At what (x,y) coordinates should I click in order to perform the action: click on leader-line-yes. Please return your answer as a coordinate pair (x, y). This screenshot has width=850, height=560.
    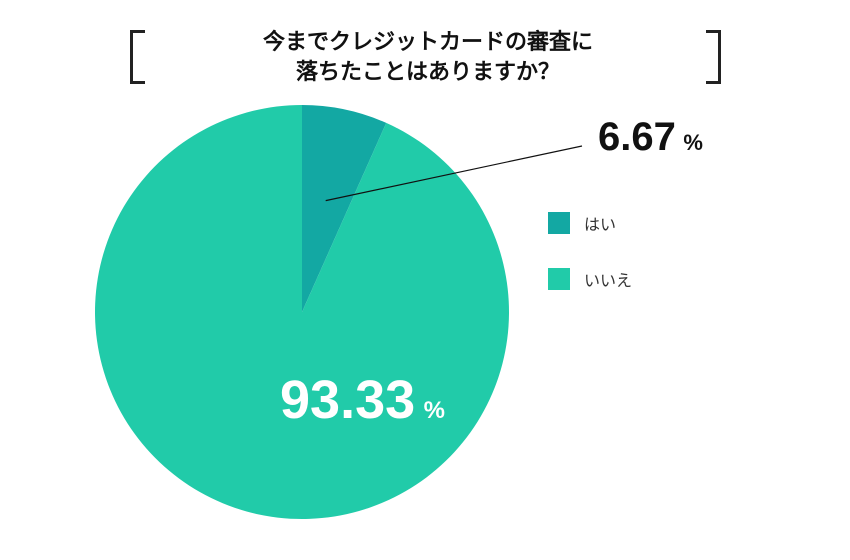
    Looking at the image, I should click on (454, 173).